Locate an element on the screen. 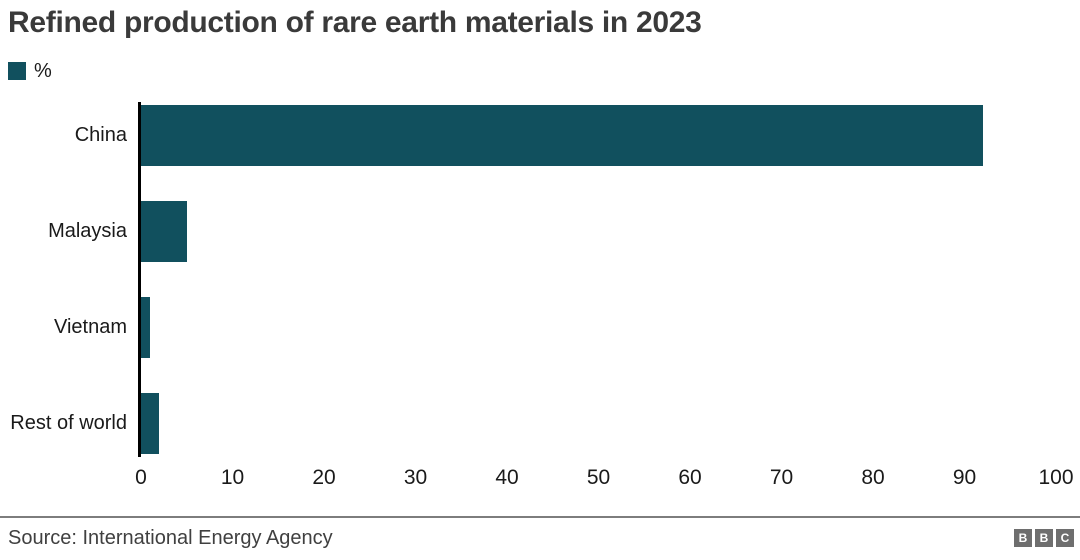 This screenshot has width=1080, height=560. x-tick-label: 80 is located at coordinates (873, 477).